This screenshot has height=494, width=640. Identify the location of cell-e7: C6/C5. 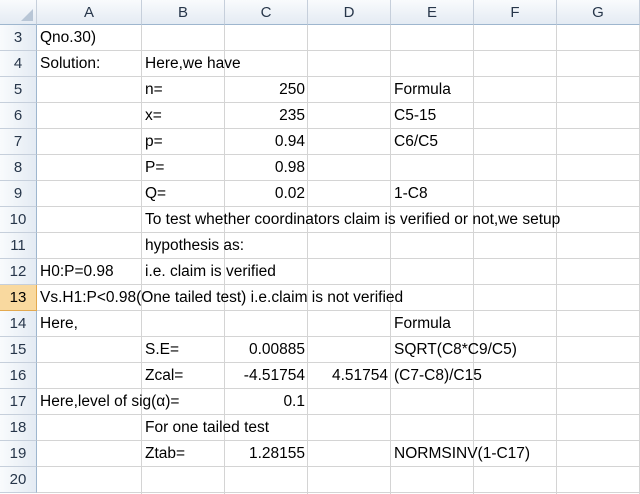
(416, 141).